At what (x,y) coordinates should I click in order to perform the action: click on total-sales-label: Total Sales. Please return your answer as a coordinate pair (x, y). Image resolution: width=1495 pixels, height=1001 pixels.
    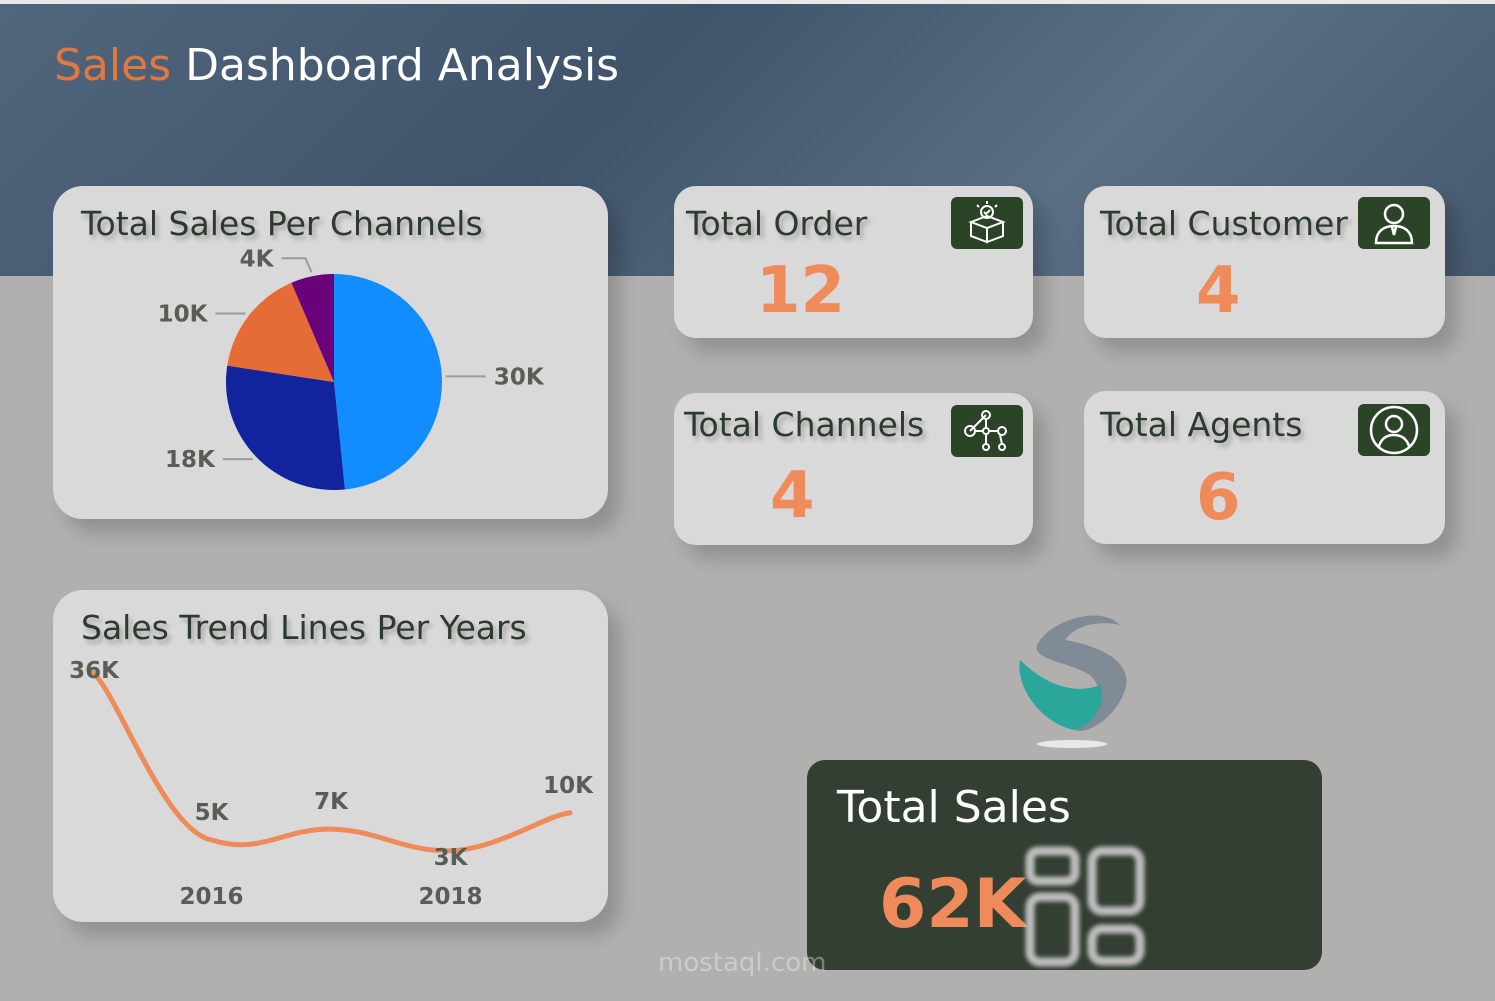
    Looking at the image, I should click on (954, 807).